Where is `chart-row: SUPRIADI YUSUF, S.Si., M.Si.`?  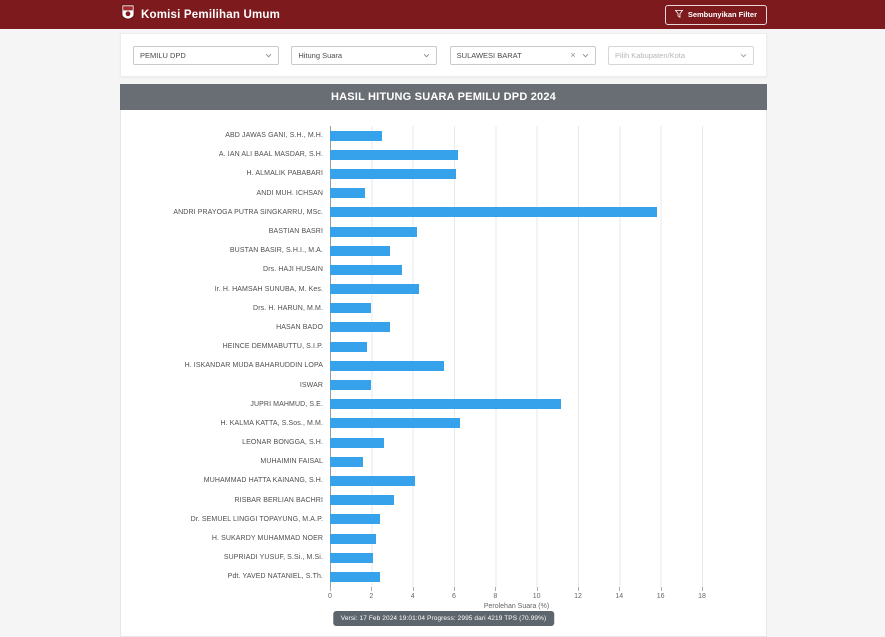 chart-row: SUPRIADI YUSUF, S.Si., M.Si. is located at coordinates (443, 557).